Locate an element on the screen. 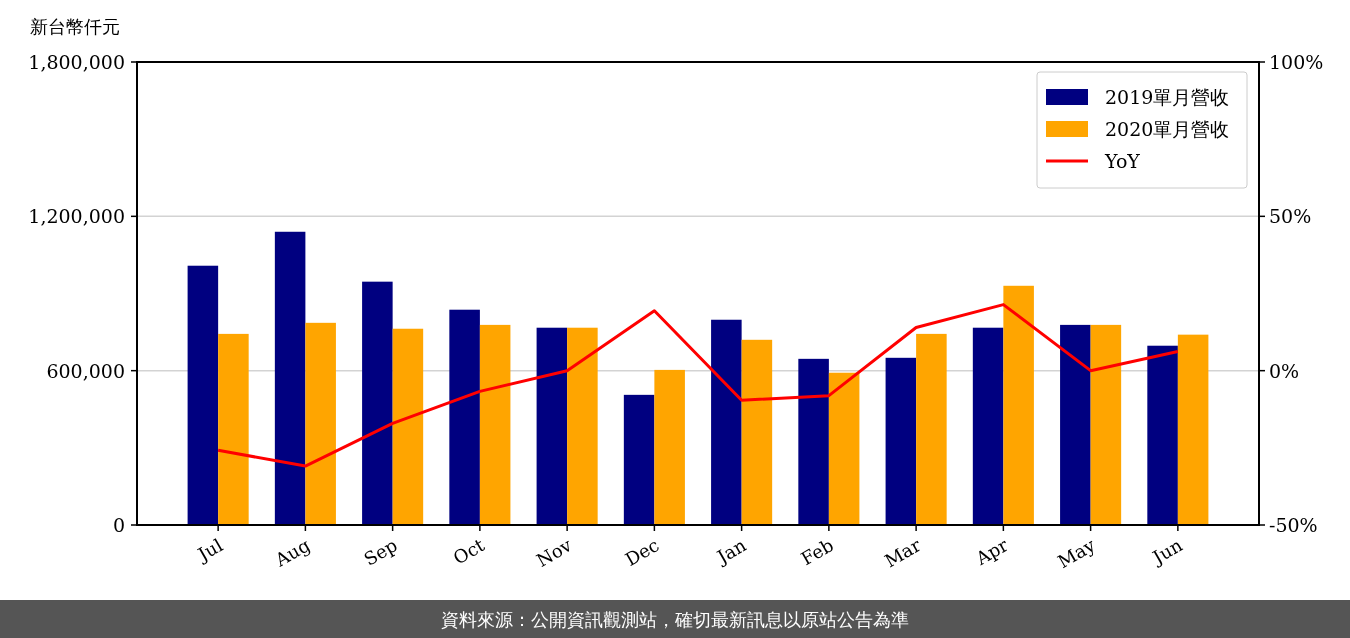 Image resolution: width=1350 pixels, height=638 pixels. y2-tick-label: 50% is located at coordinates (1290, 216).